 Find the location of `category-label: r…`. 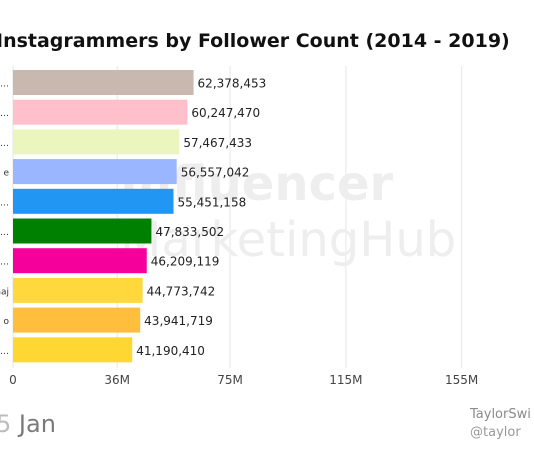

category-label: r… is located at coordinates (4, 203).